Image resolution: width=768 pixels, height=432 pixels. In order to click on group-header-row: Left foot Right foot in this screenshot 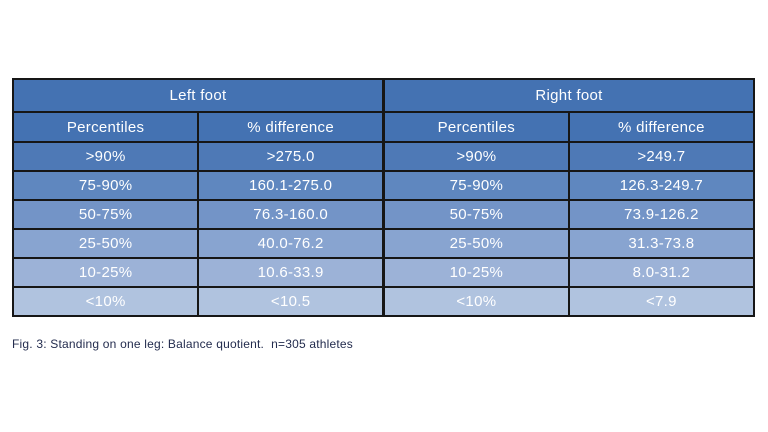, I will do `click(383, 95)`.